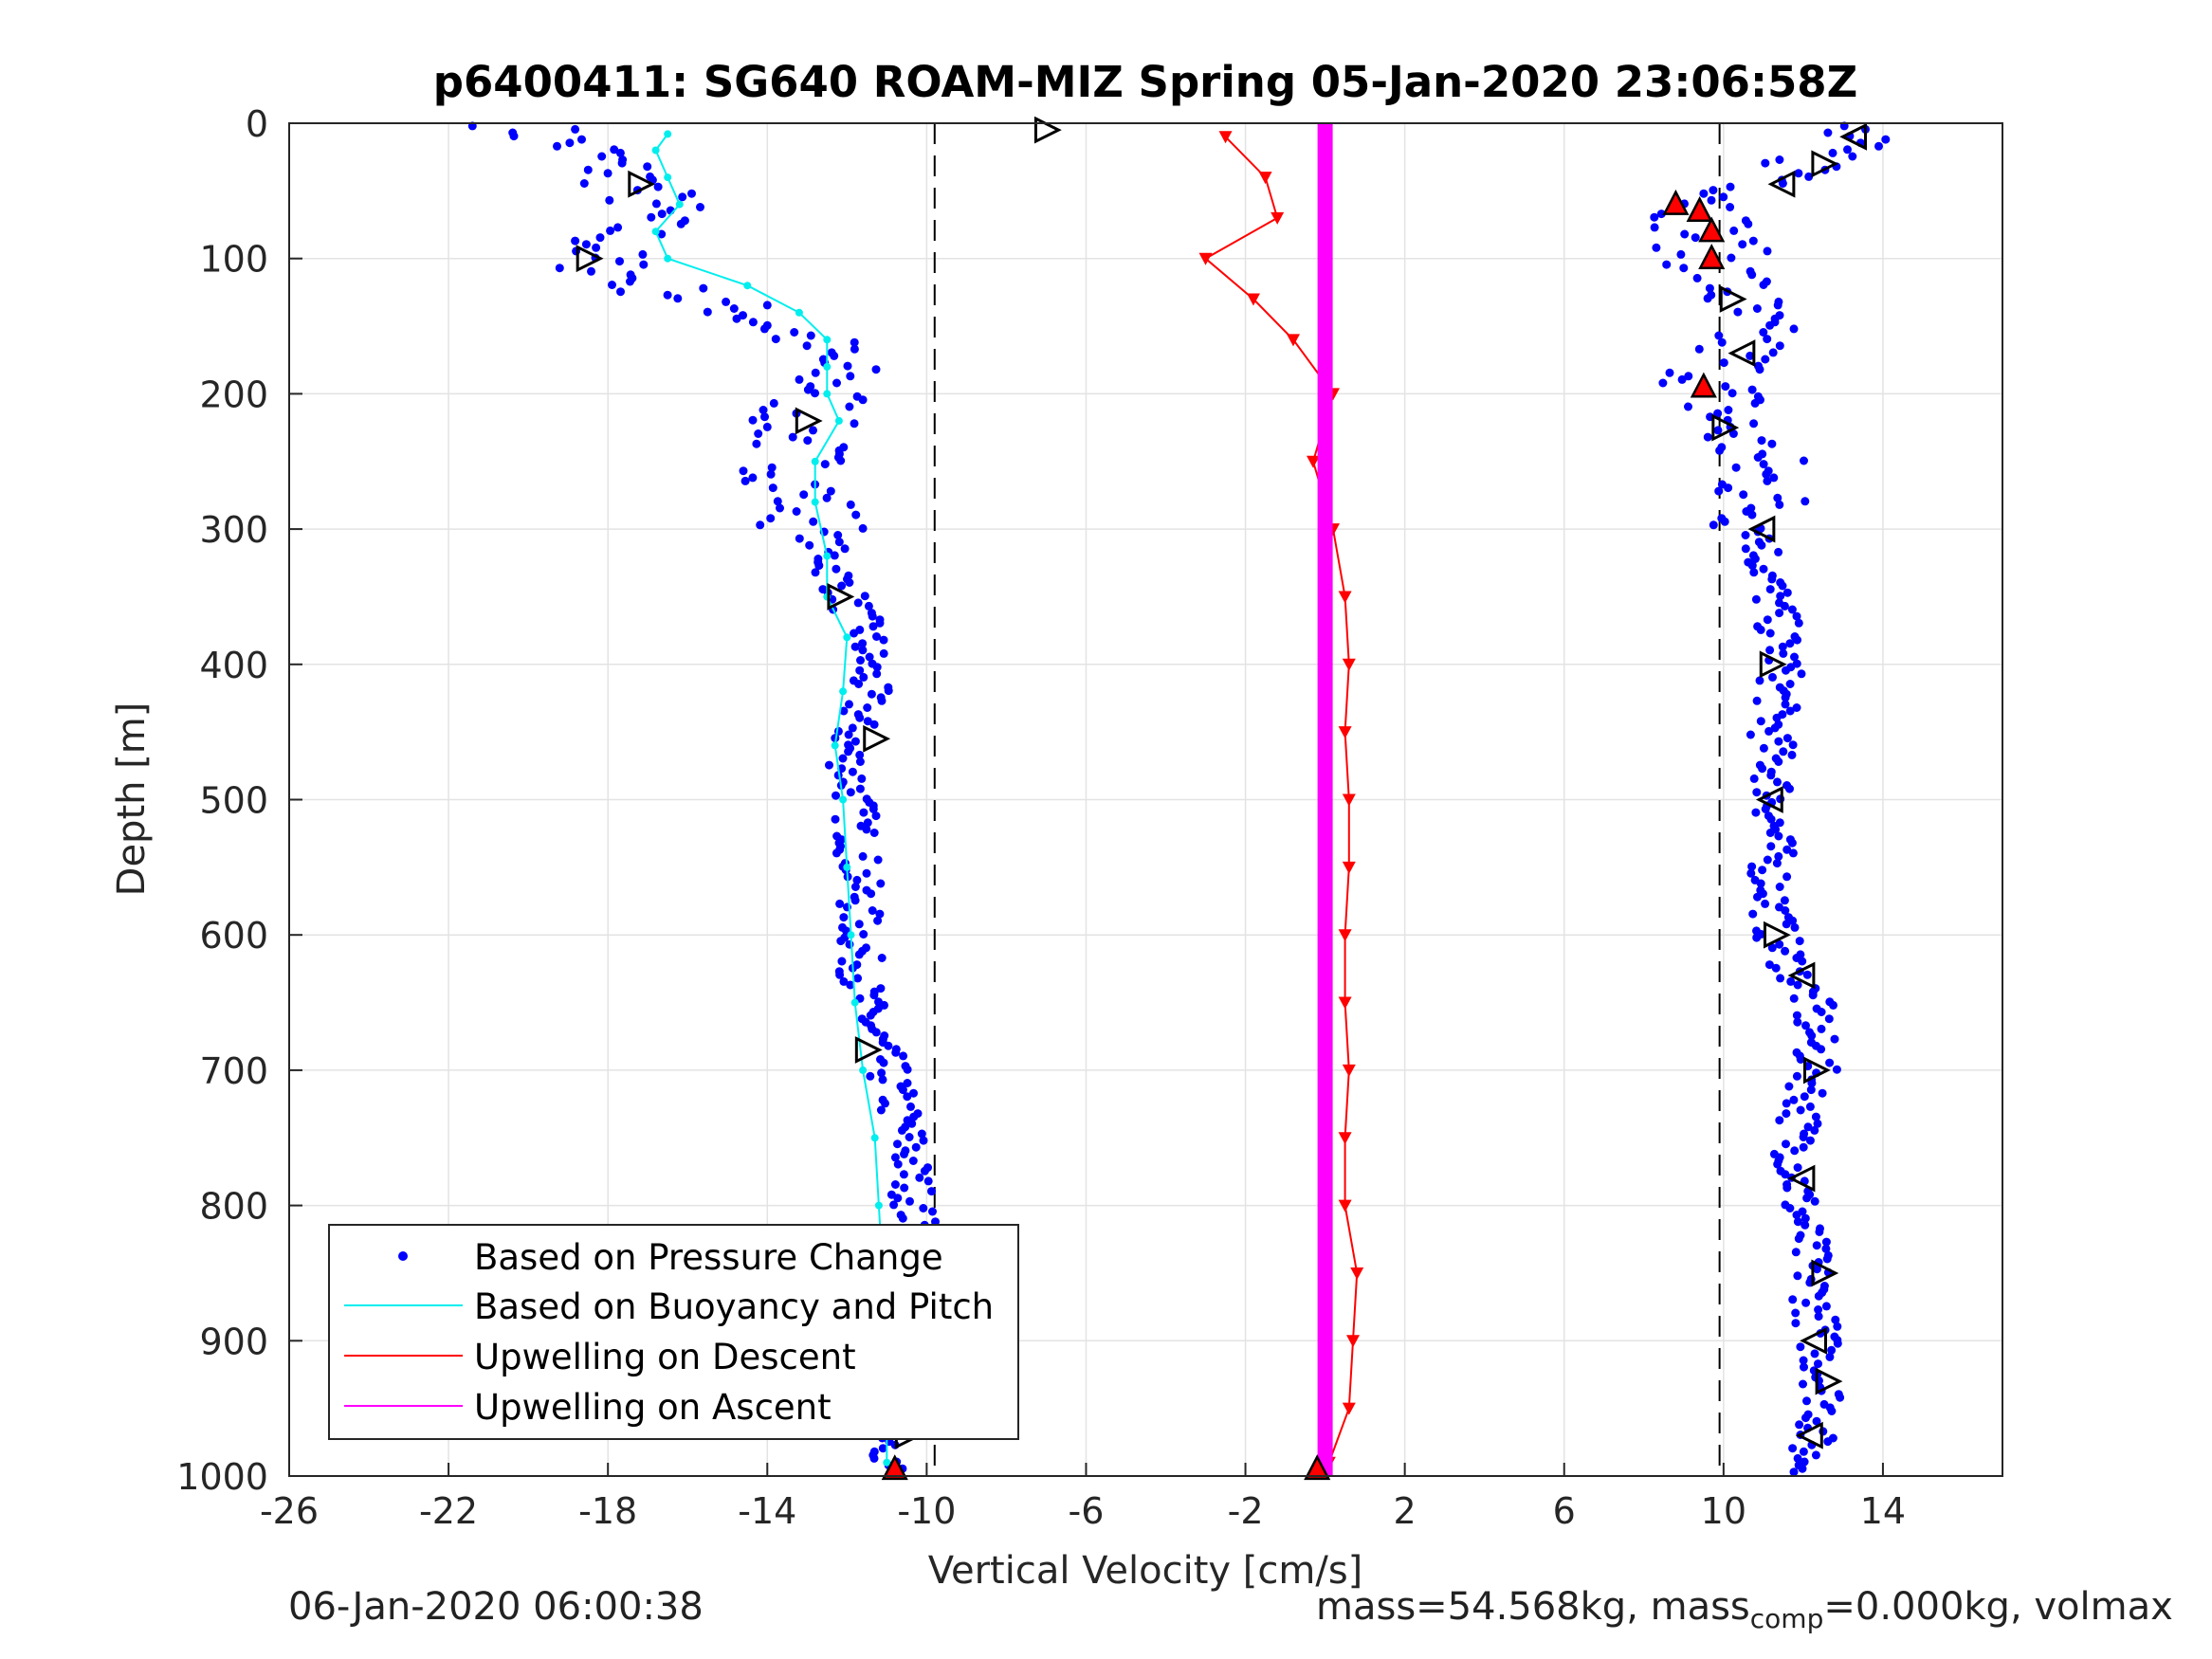  What do you see at coordinates (233, 394) in the screenshot?
I see `y-tick-label: 200` at bounding box center [233, 394].